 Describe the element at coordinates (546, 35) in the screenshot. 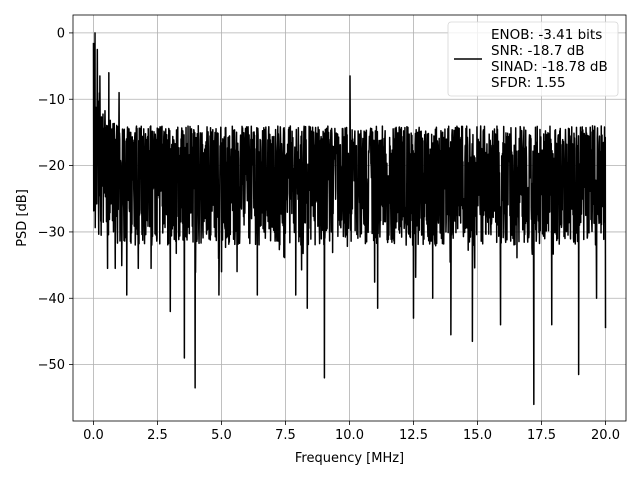

I see `legend-line-enob: ENOB: -3.41 bits` at that location.